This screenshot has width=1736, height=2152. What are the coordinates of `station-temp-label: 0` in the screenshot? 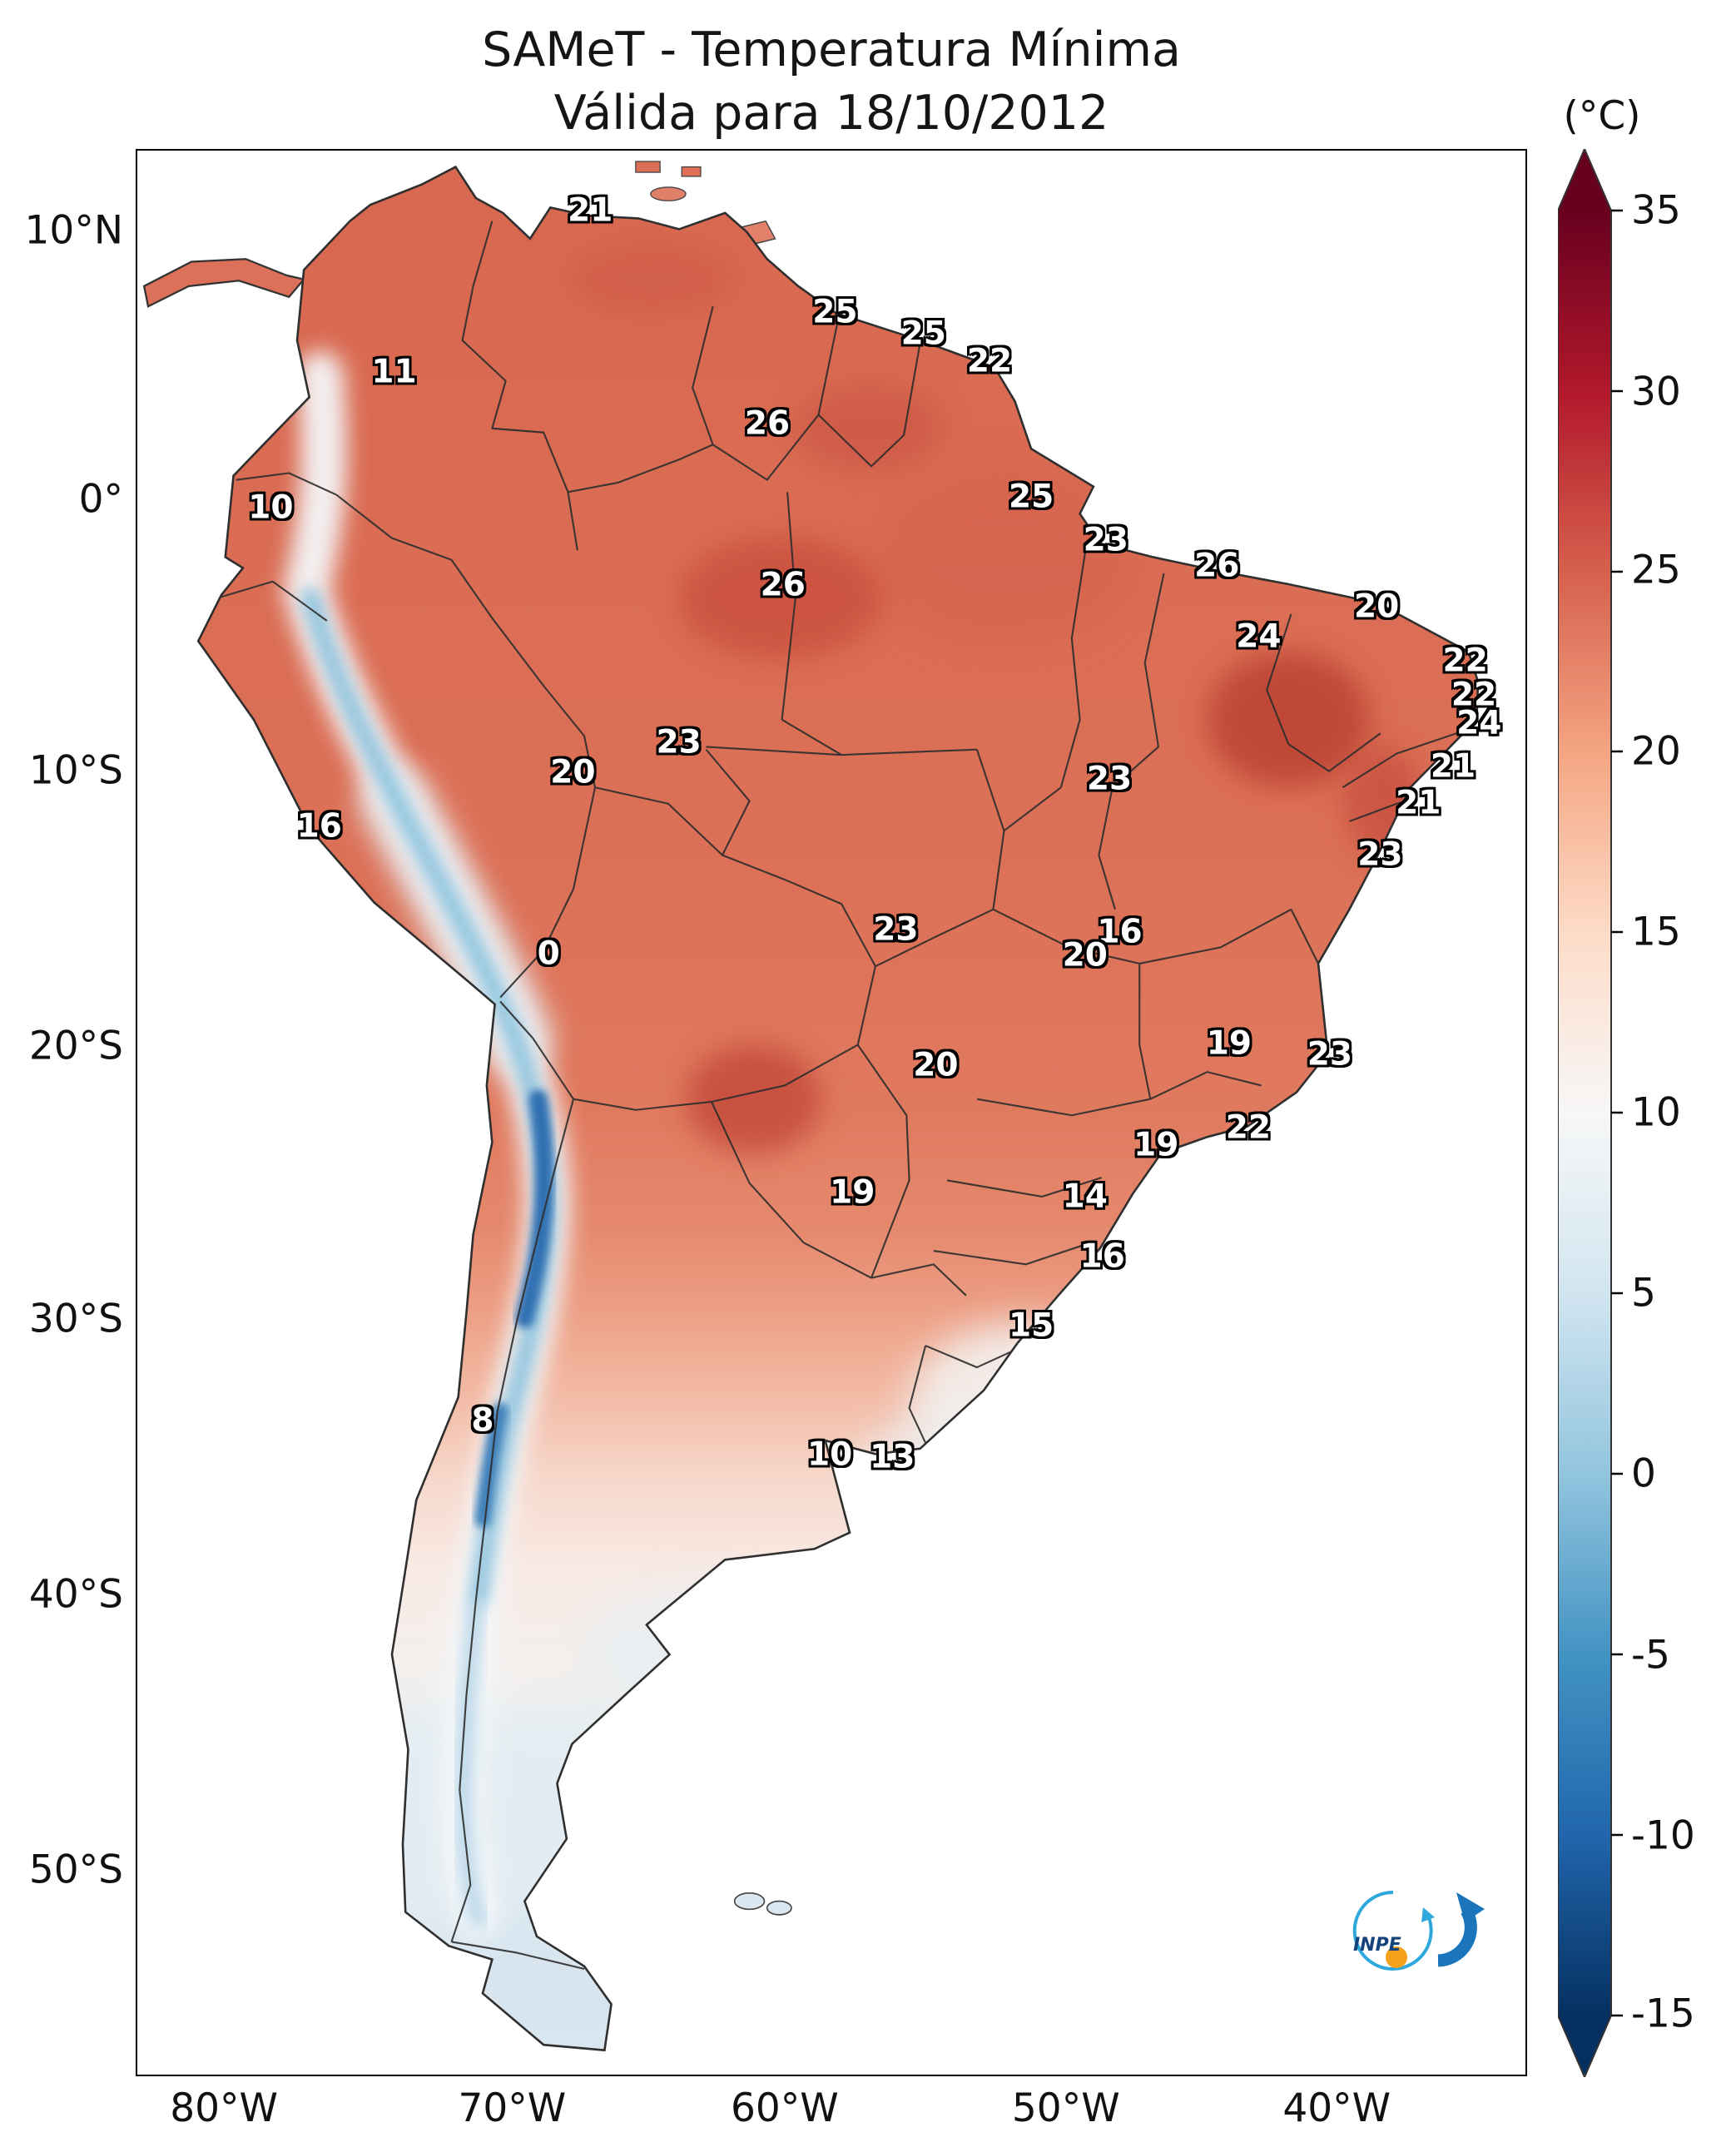 It's located at (548, 954).